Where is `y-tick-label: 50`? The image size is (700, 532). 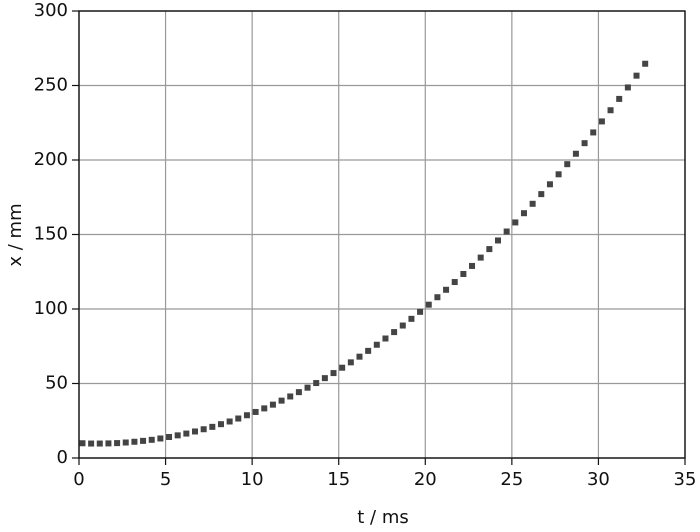
y-tick-label: 50 is located at coordinates (56, 383).